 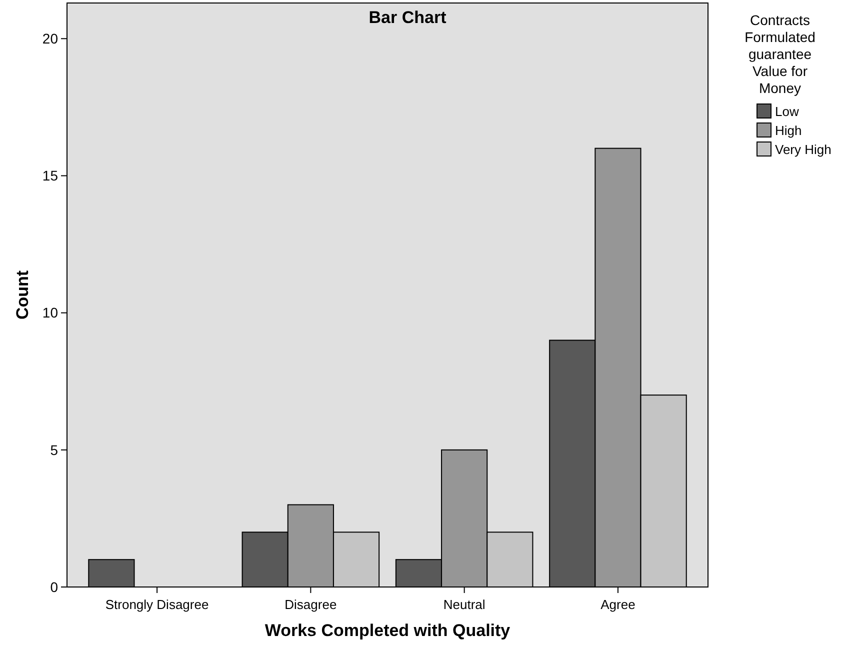 I want to click on legend-title: Contracts Formulated guarantee Value for Money, so click(x=780, y=54).